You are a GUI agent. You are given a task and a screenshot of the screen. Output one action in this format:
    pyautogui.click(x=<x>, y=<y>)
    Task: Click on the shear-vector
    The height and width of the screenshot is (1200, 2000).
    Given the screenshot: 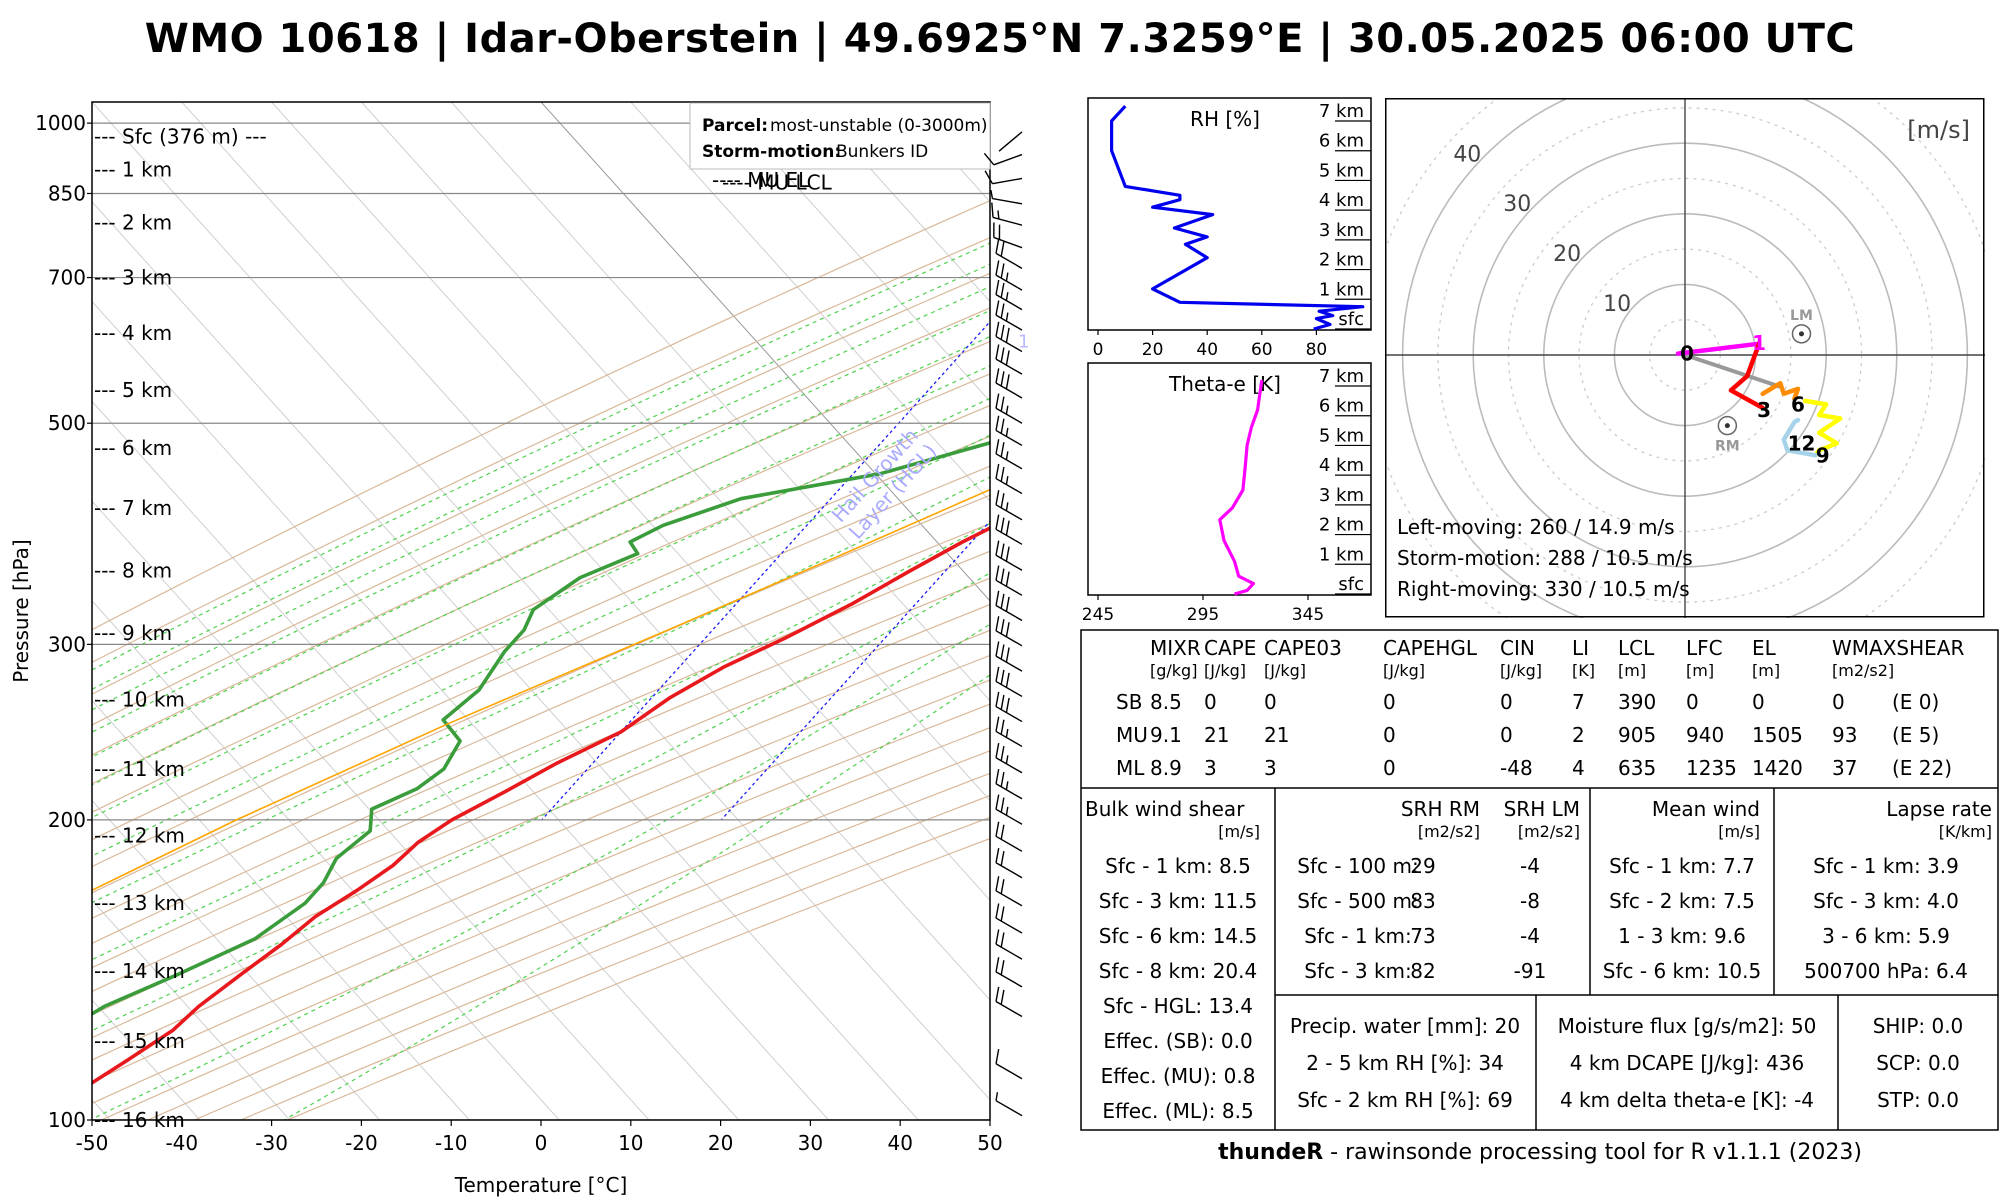 What is the action you would take?
    pyautogui.click(x=1732, y=371)
    